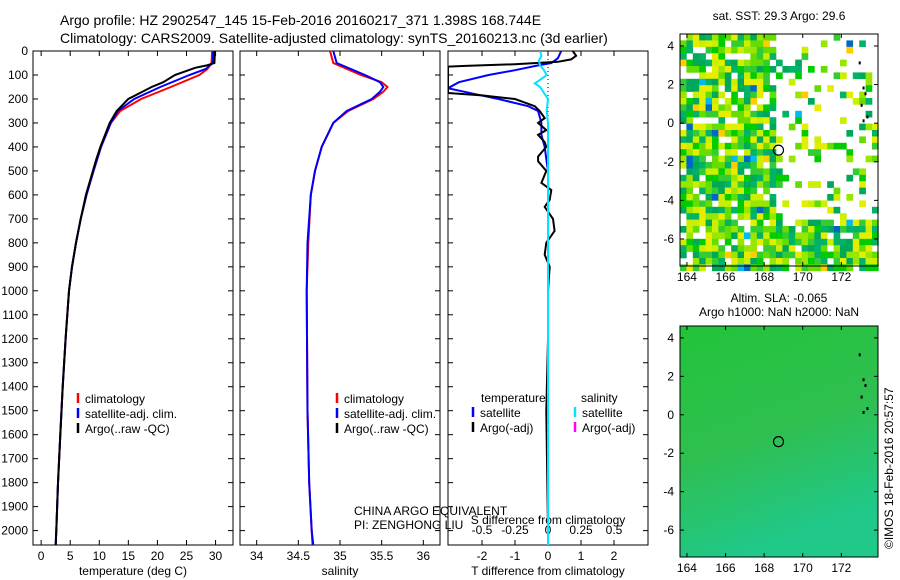 The height and width of the screenshot is (580, 900). I want to click on map-axes-box, so click(779, 150).